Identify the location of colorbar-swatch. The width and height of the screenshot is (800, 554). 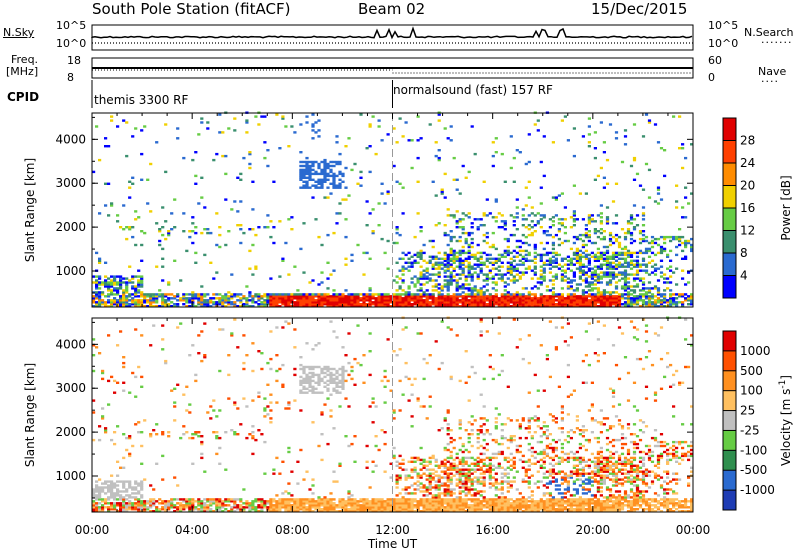
(729, 152).